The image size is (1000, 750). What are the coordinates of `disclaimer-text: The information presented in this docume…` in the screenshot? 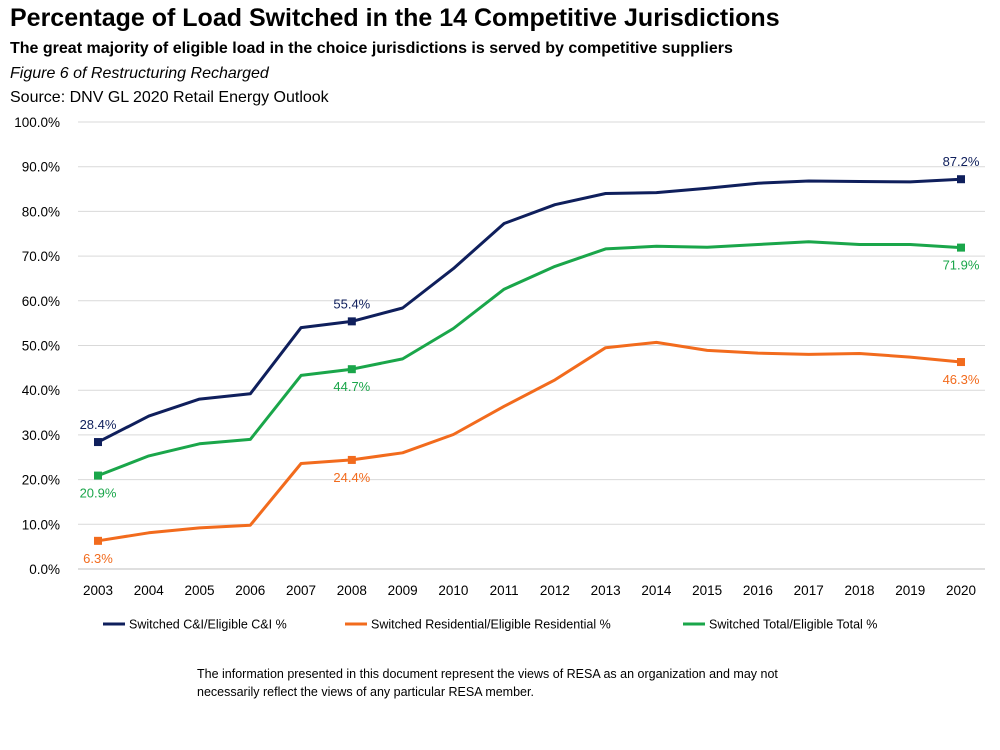 It's located at (487, 683).